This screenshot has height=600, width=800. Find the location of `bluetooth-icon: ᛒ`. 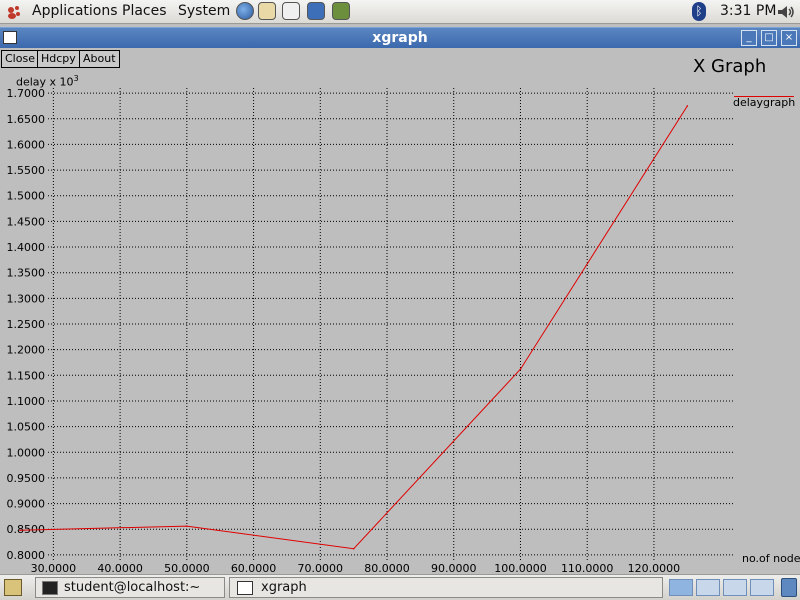

bluetooth-icon: ᛒ is located at coordinates (699, 11).